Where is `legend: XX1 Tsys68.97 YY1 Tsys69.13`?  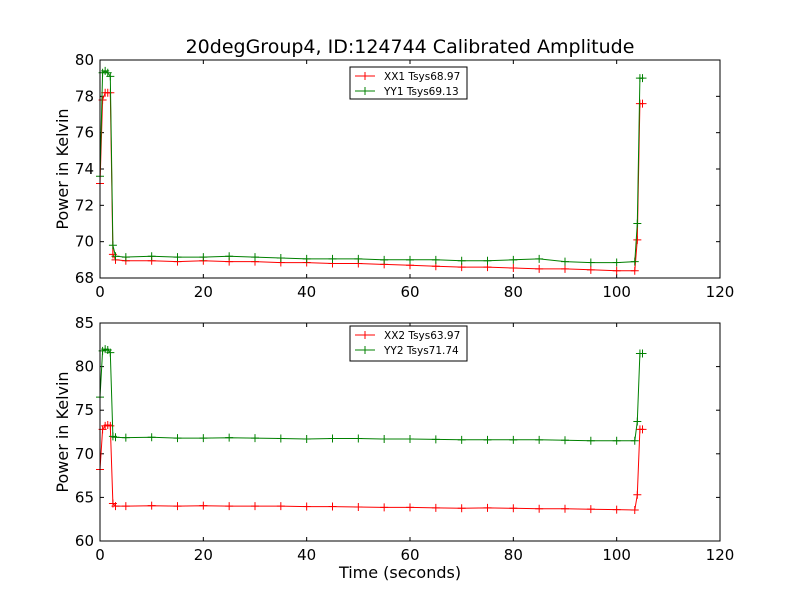
legend: XX1 Tsys68.97 YY1 Tsys69.13 is located at coordinates (408, 83).